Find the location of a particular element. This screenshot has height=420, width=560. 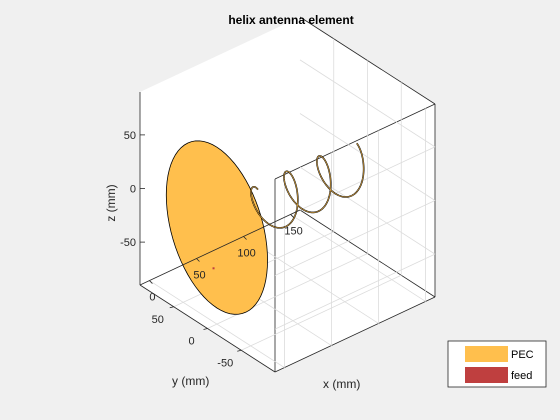

x-tick-label: 100 is located at coordinates (246, 253).